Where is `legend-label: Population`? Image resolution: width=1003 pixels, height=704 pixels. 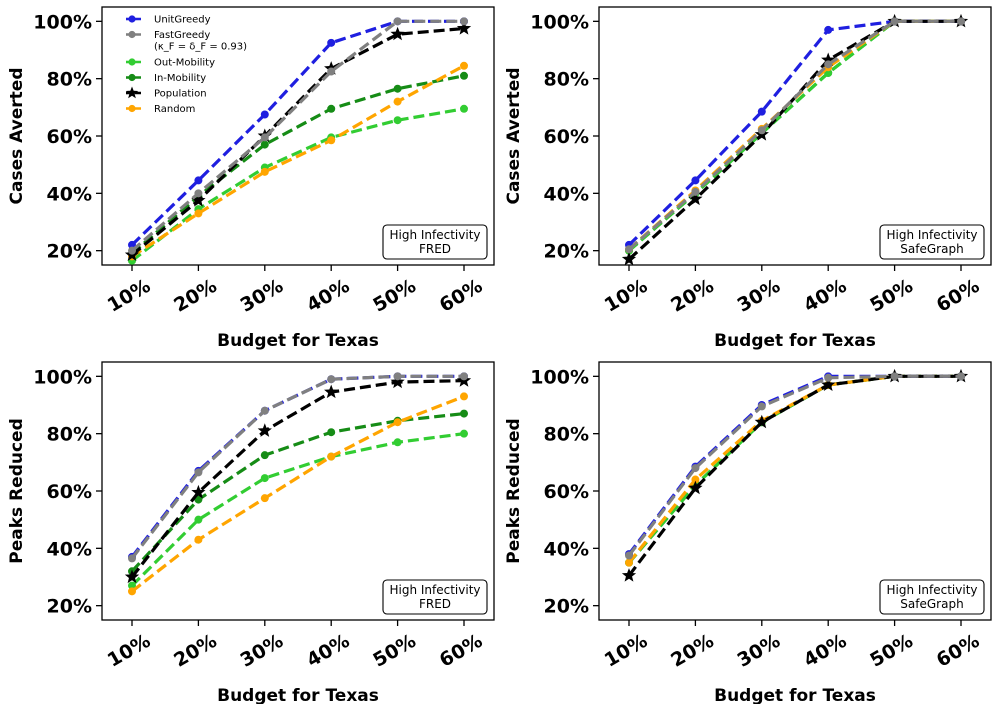
legend-label: Population is located at coordinates (180, 94).